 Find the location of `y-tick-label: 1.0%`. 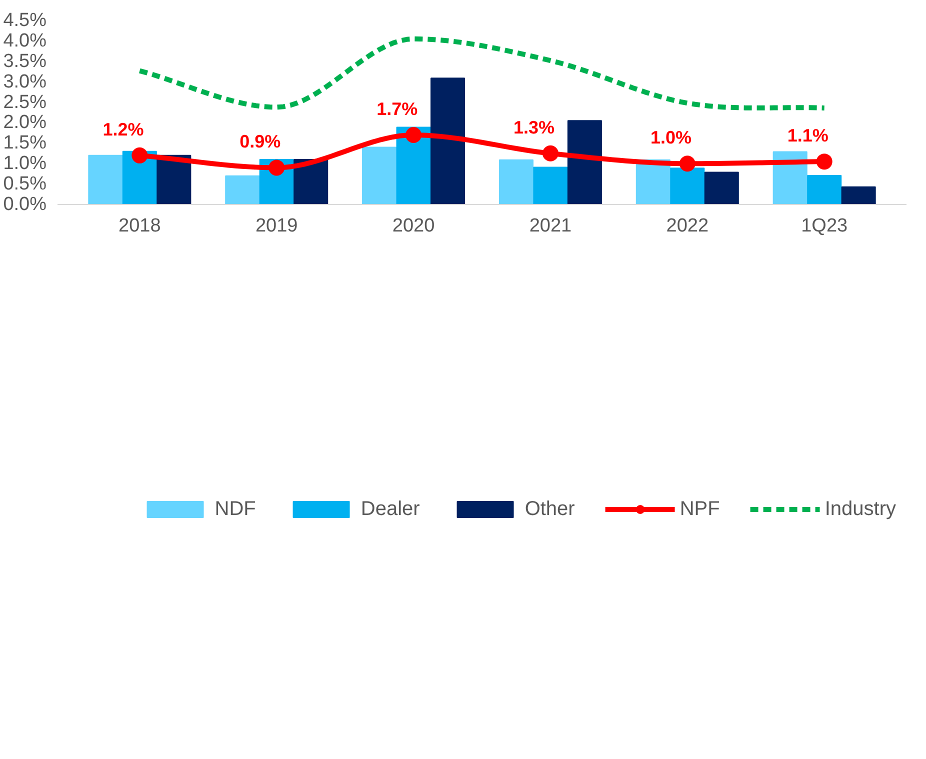

y-tick-label: 1.0% is located at coordinates (25, 163).